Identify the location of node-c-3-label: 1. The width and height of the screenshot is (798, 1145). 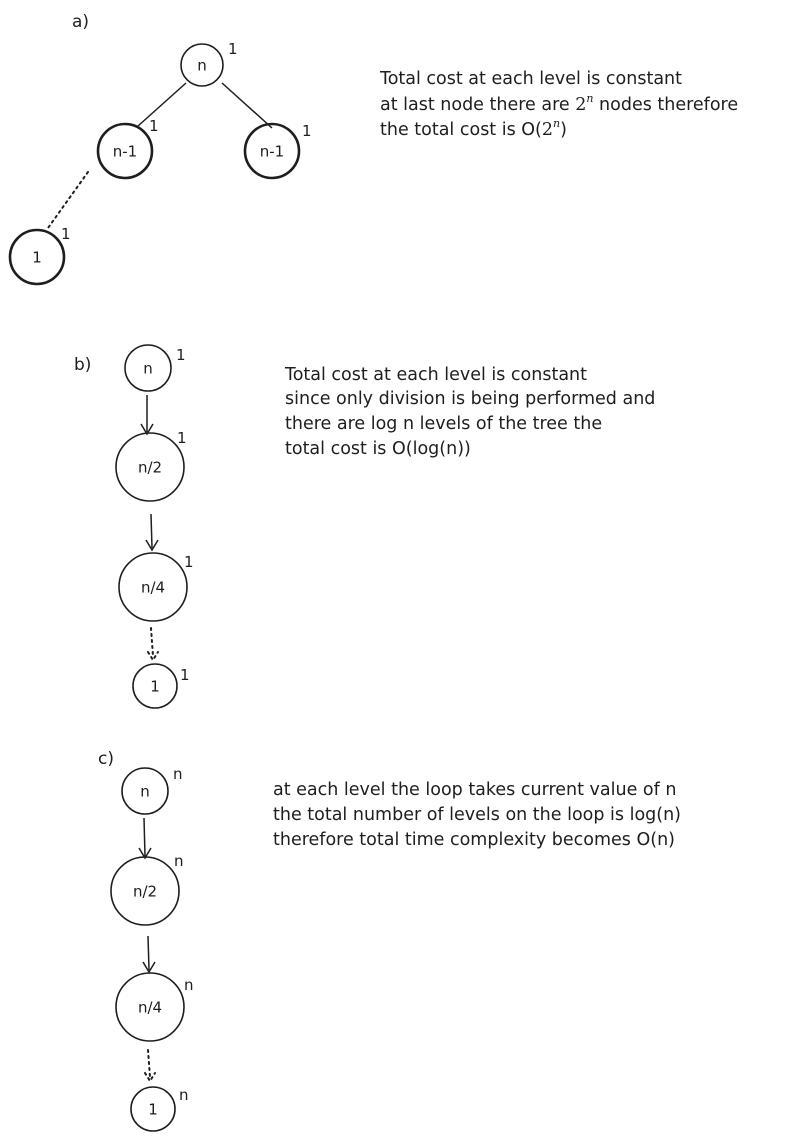
(153, 1110).